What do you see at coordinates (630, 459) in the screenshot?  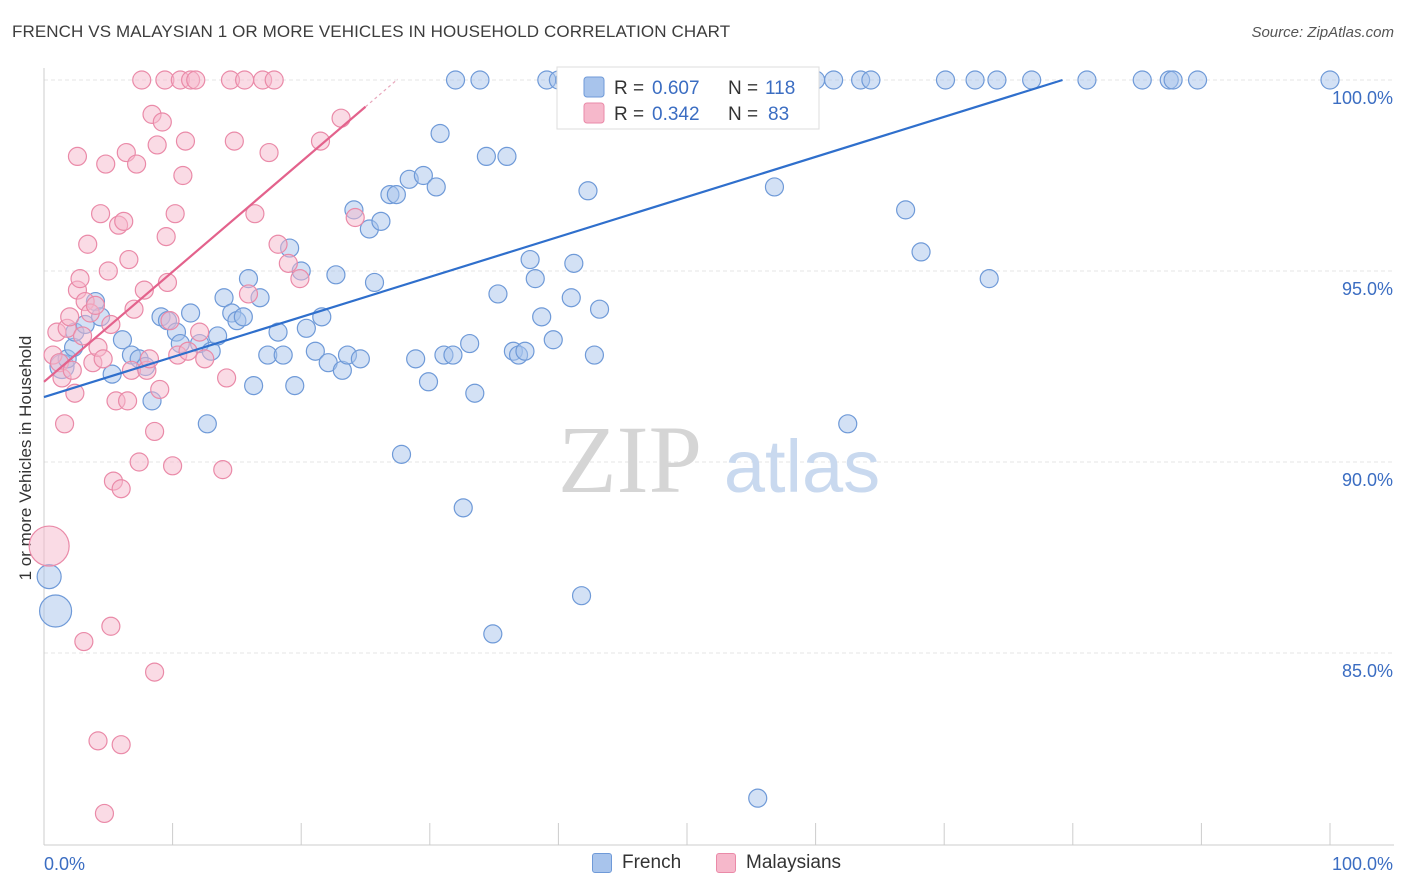 I see `watermark-zip: ZIP` at bounding box center [630, 459].